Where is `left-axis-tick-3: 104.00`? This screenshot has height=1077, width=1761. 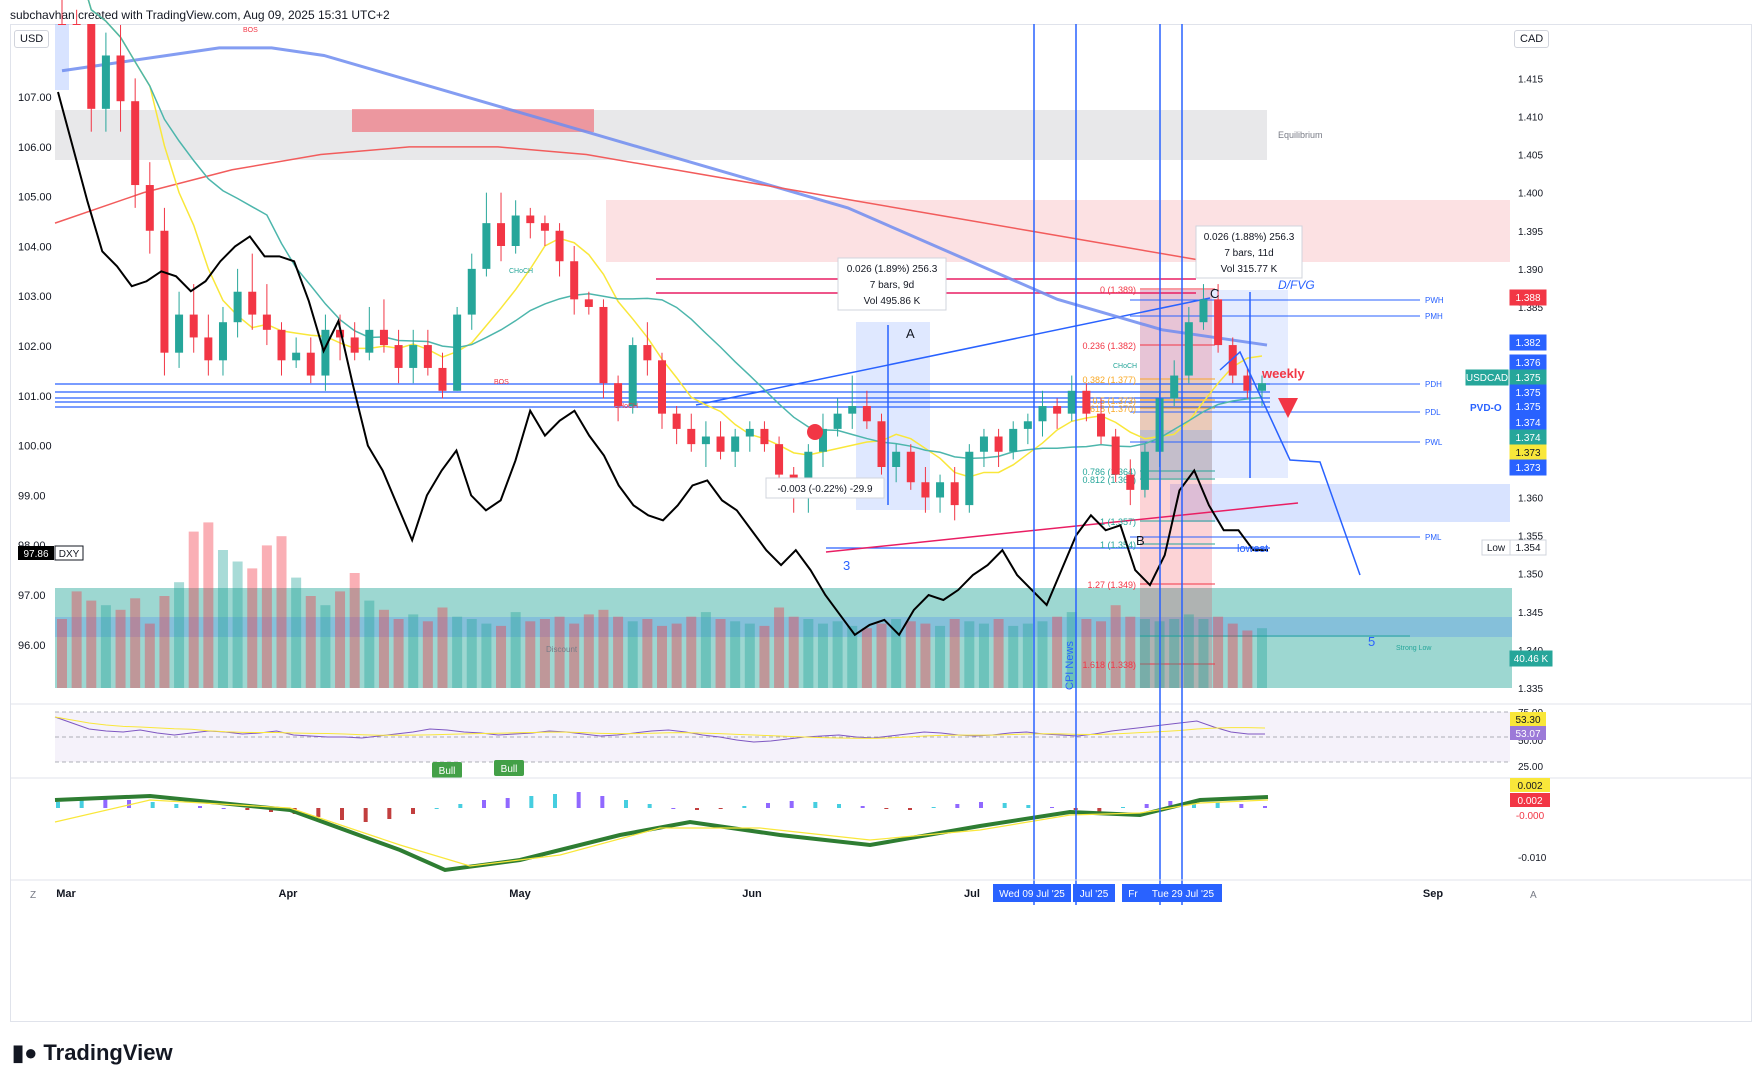 left-axis-tick-3: 104.00 is located at coordinates (35, 247).